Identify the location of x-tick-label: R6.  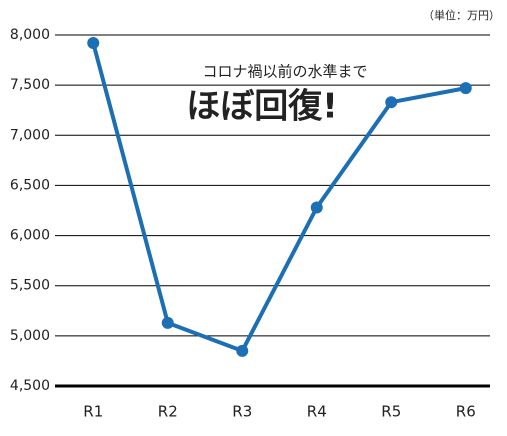
(466, 412).